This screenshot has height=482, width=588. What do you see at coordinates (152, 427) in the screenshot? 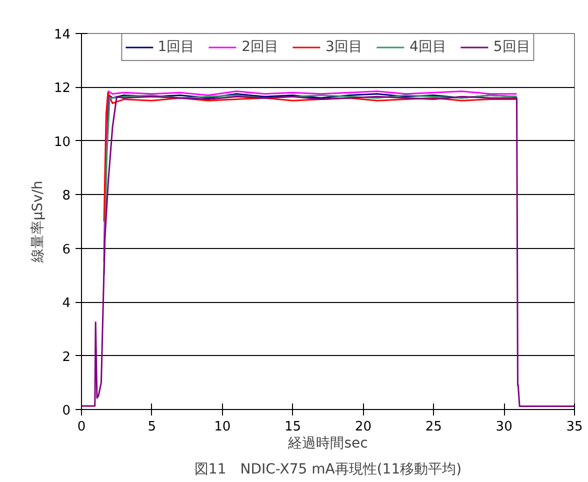
I see `x-tick-label: 5` at bounding box center [152, 427].